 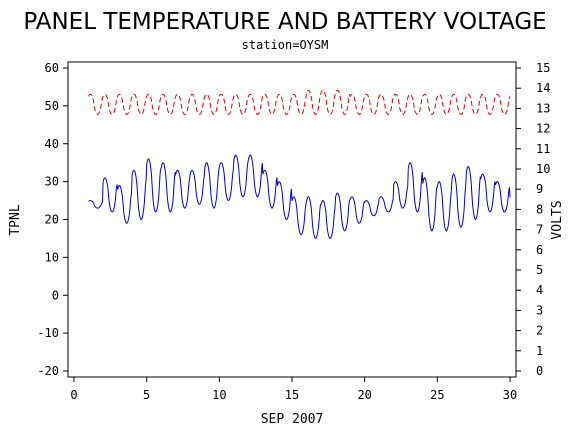 What do you see at coordinates (292, 395) in the screenshot?
I see `x-tick-label: 15` at bounding box center [292, 395].